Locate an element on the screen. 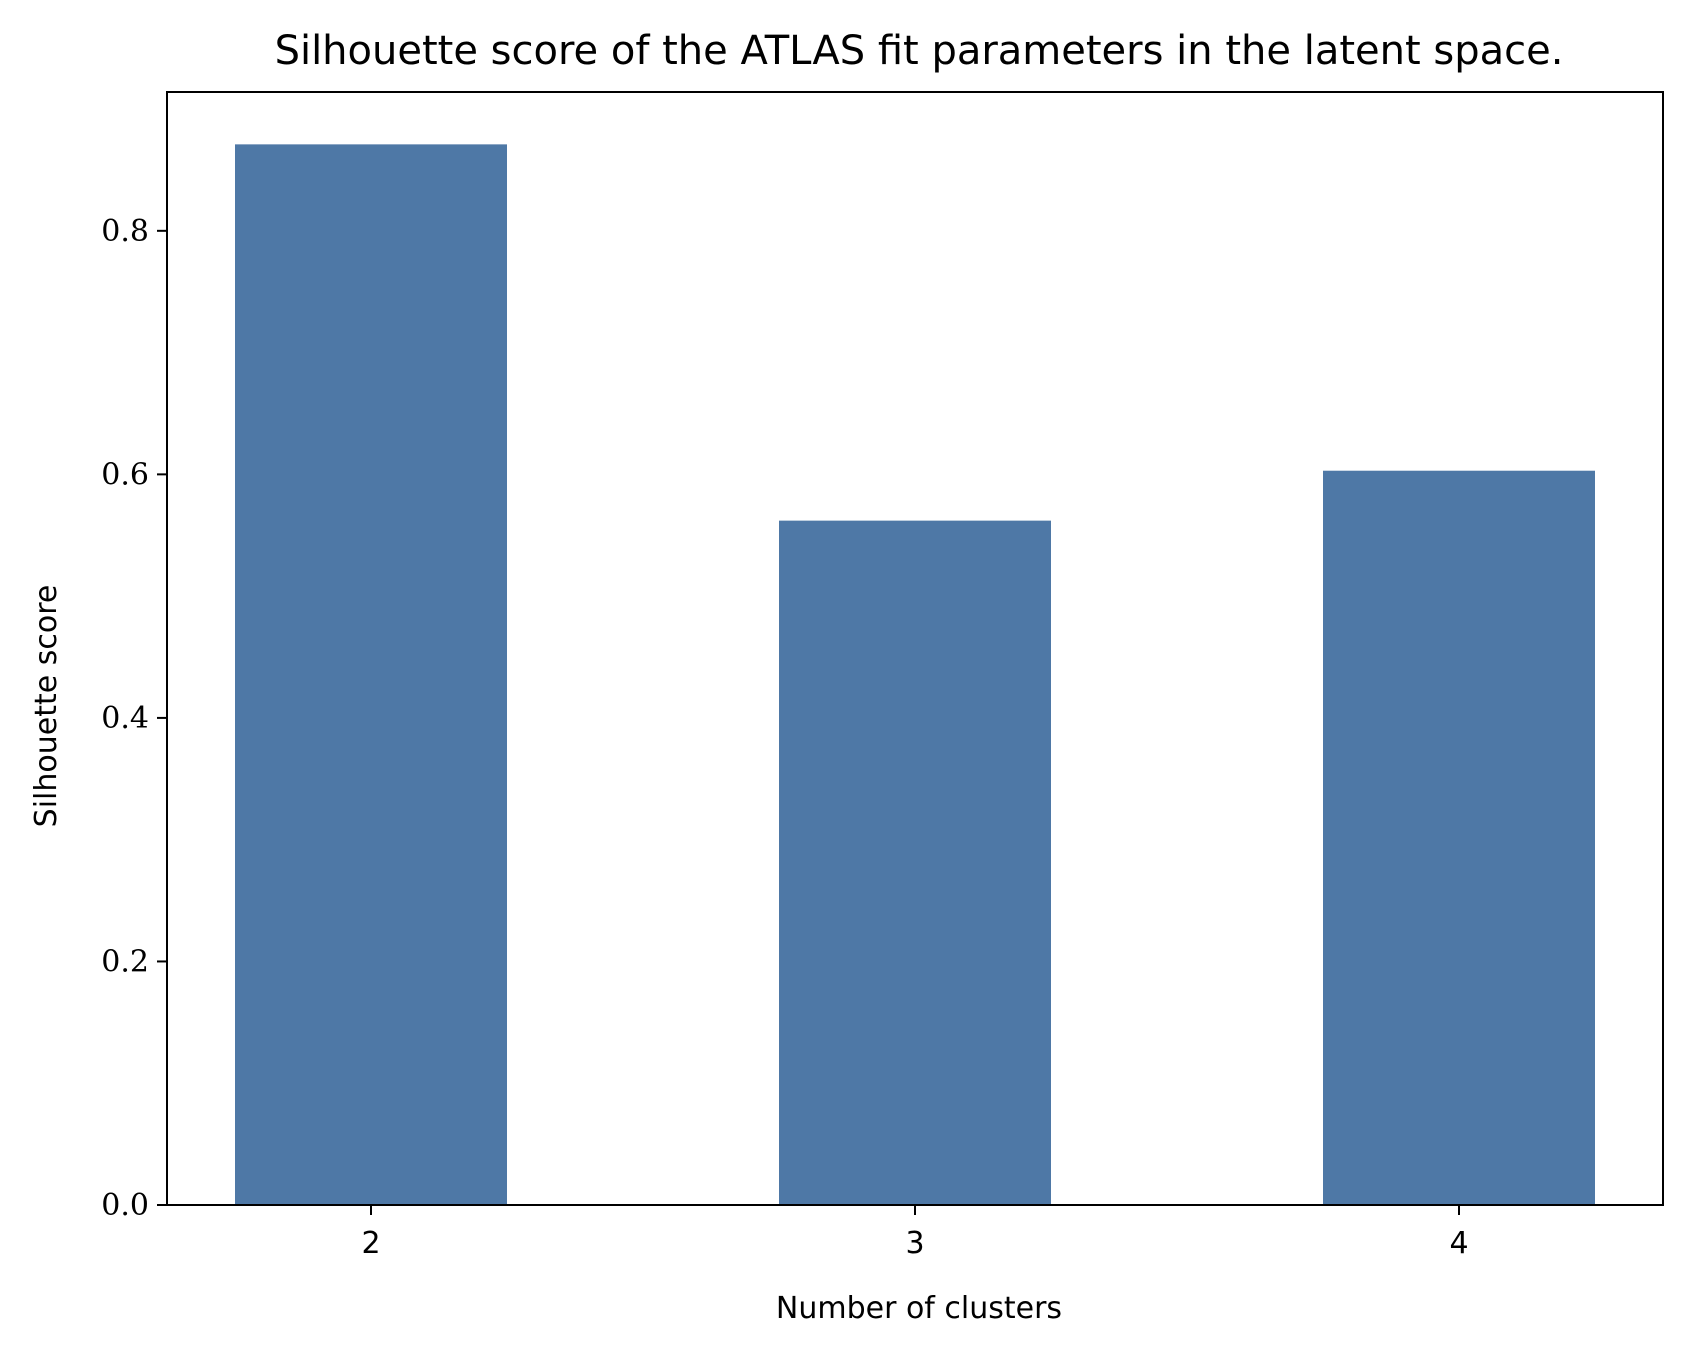  x-tick-label: 2 is located at coordinates (370, 1243).